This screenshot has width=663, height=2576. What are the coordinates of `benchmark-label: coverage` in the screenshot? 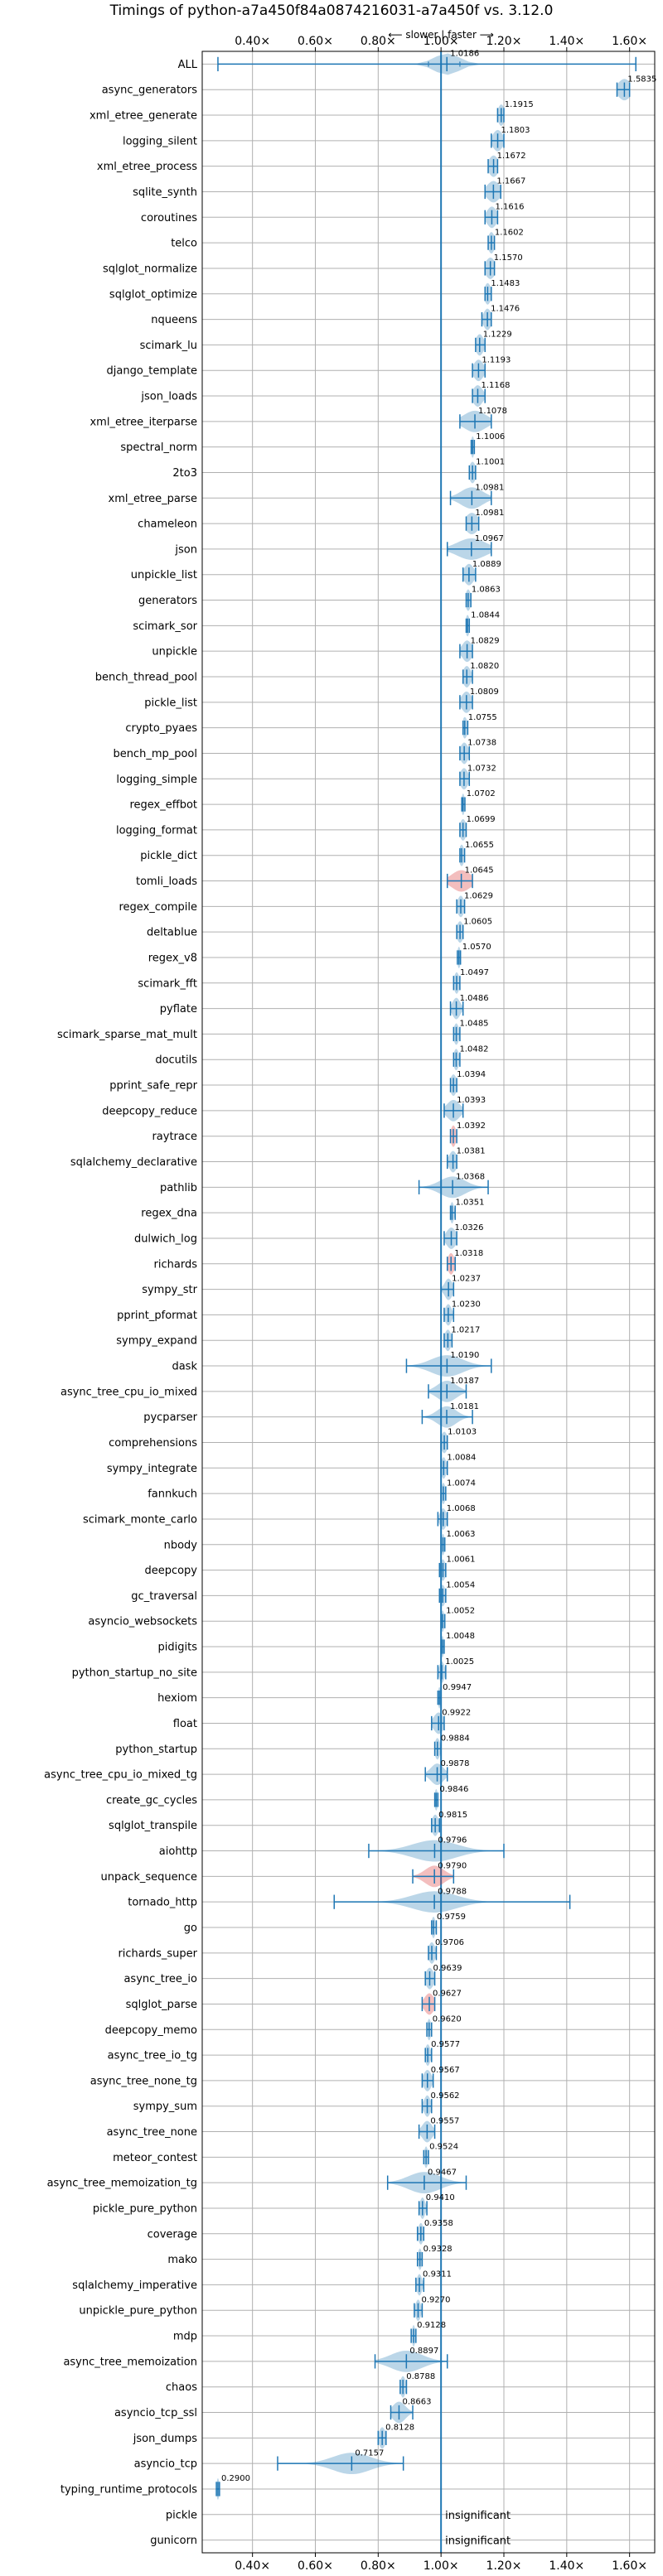 It's located at (172, 2234).